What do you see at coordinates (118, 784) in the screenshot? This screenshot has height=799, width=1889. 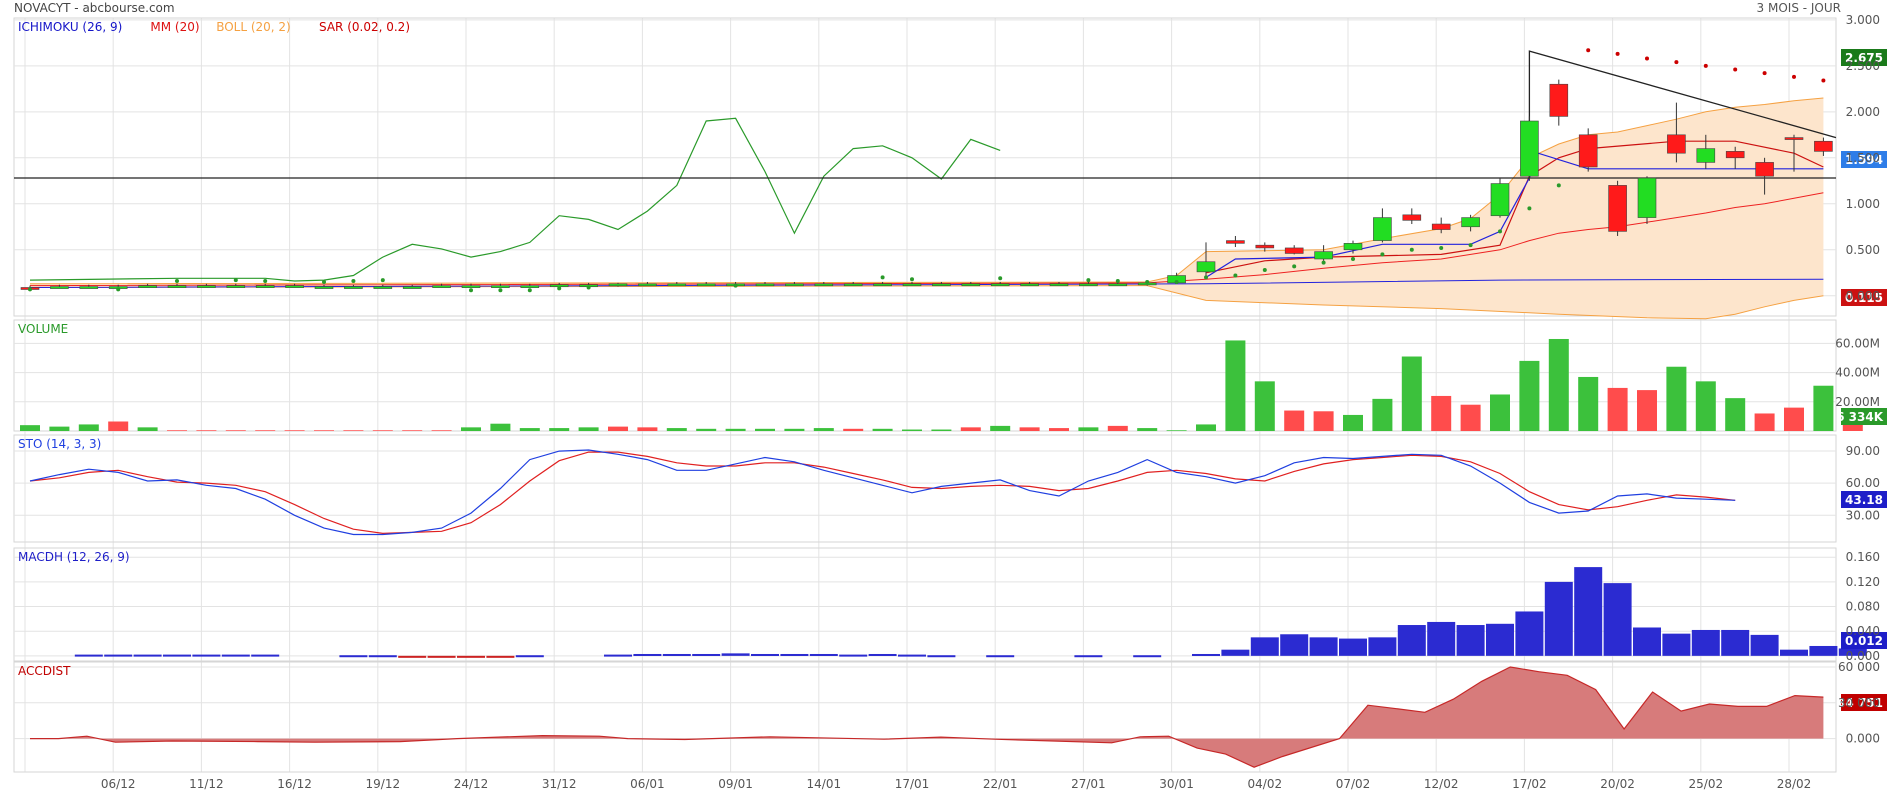 I see `x-tick-label: 06/12` at bounding box center [118, 784].